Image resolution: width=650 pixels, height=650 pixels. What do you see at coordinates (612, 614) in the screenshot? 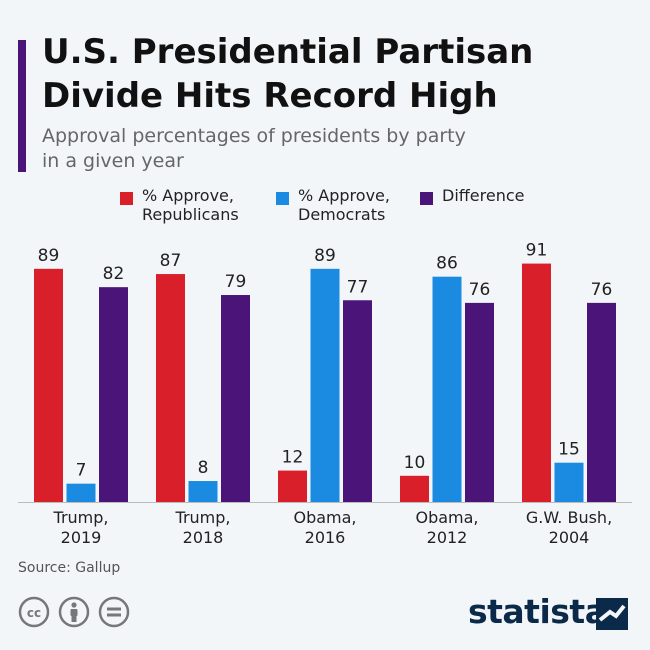
I see `statista-mark-icon` at bounding box center [612, 614].